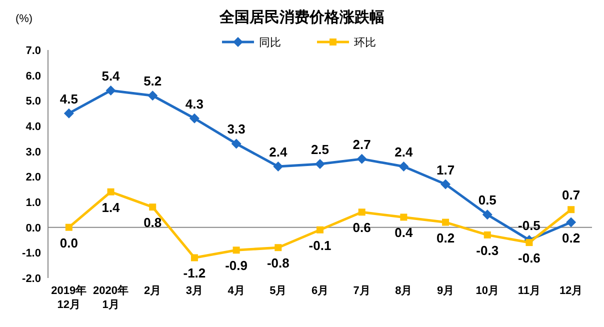 Image resolution: width=604 pixels, height=327 pixels. What do you see at coordinates (69, 297) in the screenshot?
I see `x-tick-label: 2019年 12月` at bounding box center [69, 297].